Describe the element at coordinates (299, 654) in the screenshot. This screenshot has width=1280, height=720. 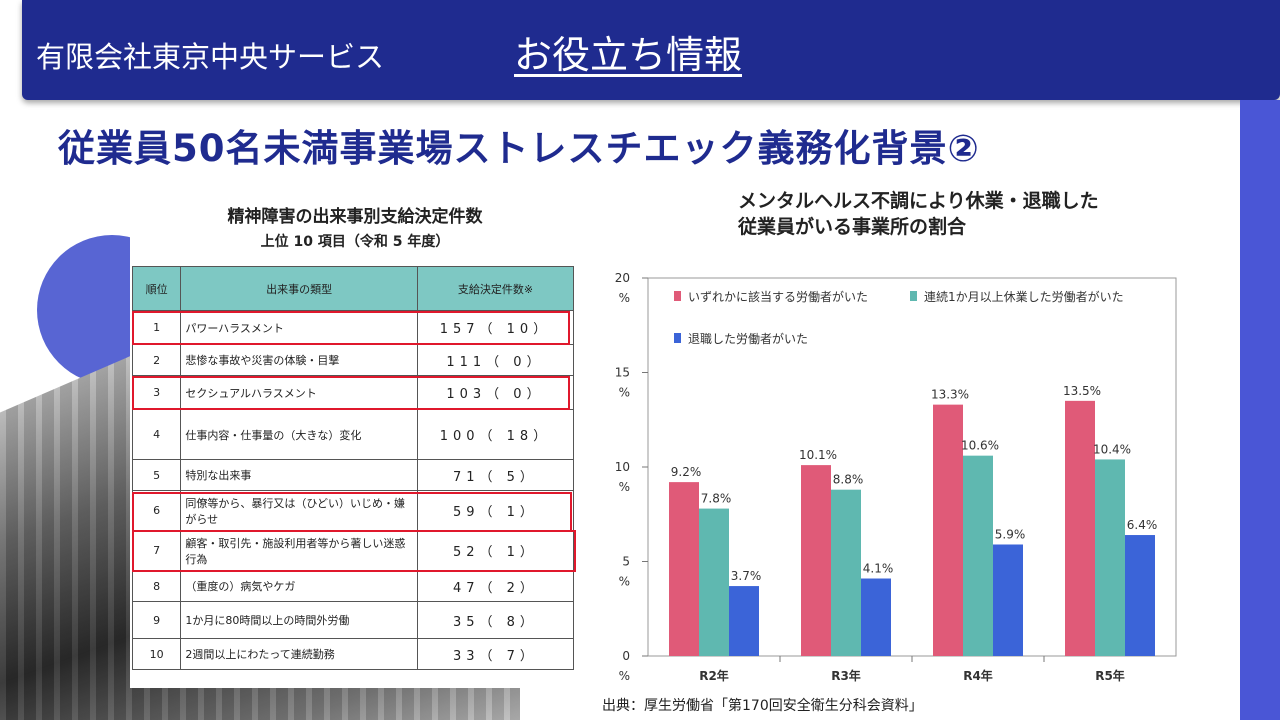
I see `cell-type: 2週間以上にわたって連続勤務` at that location.